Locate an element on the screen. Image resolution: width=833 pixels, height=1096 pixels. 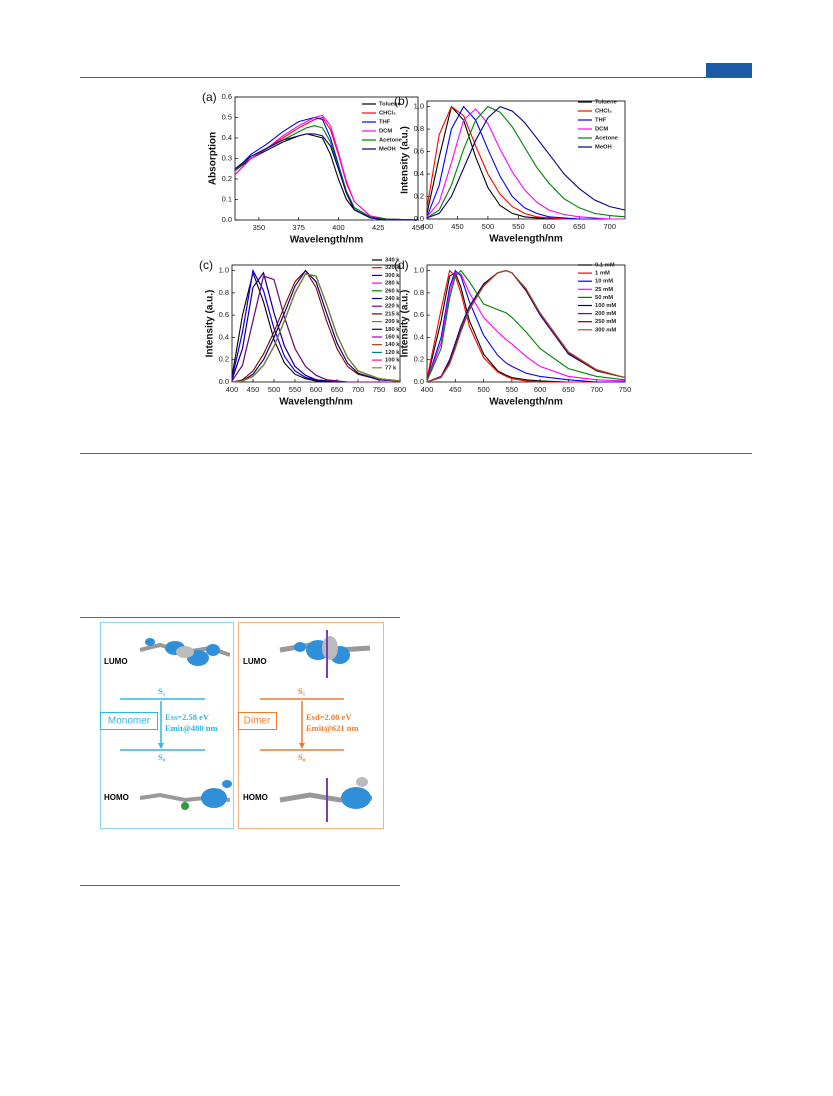
header-badge is located at coordinates (729, 70).